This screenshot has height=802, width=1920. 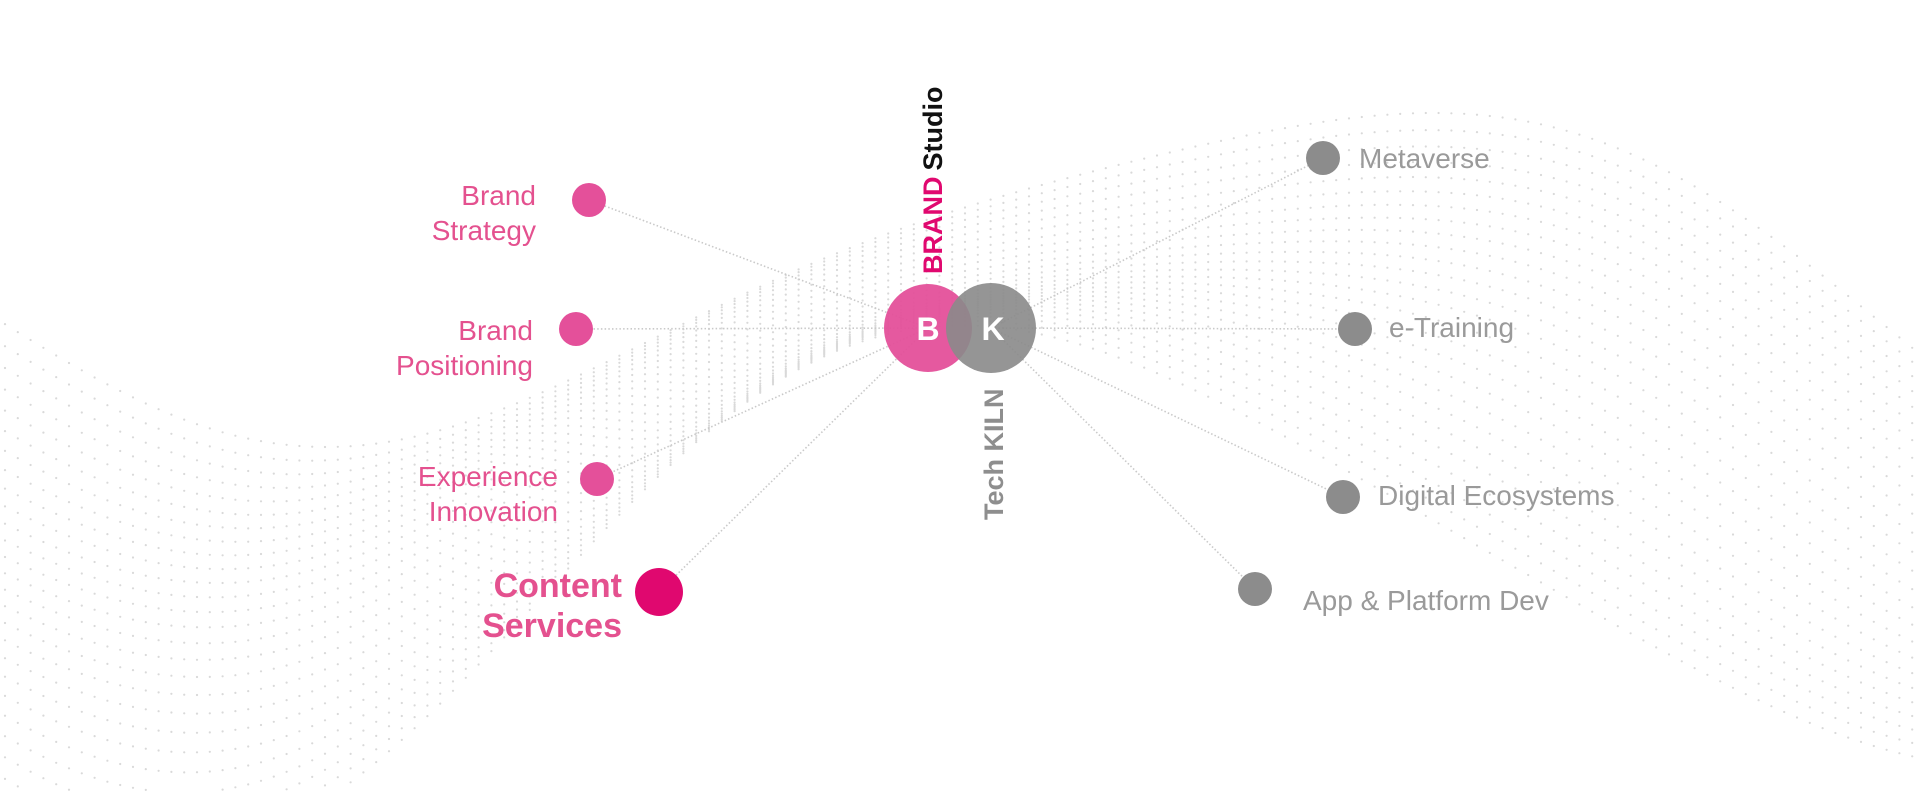 What do you see at coordinates (1426, 329) in the screenshot?
I see `service-e-training: e-Training` at bounding box center [1426, 329].